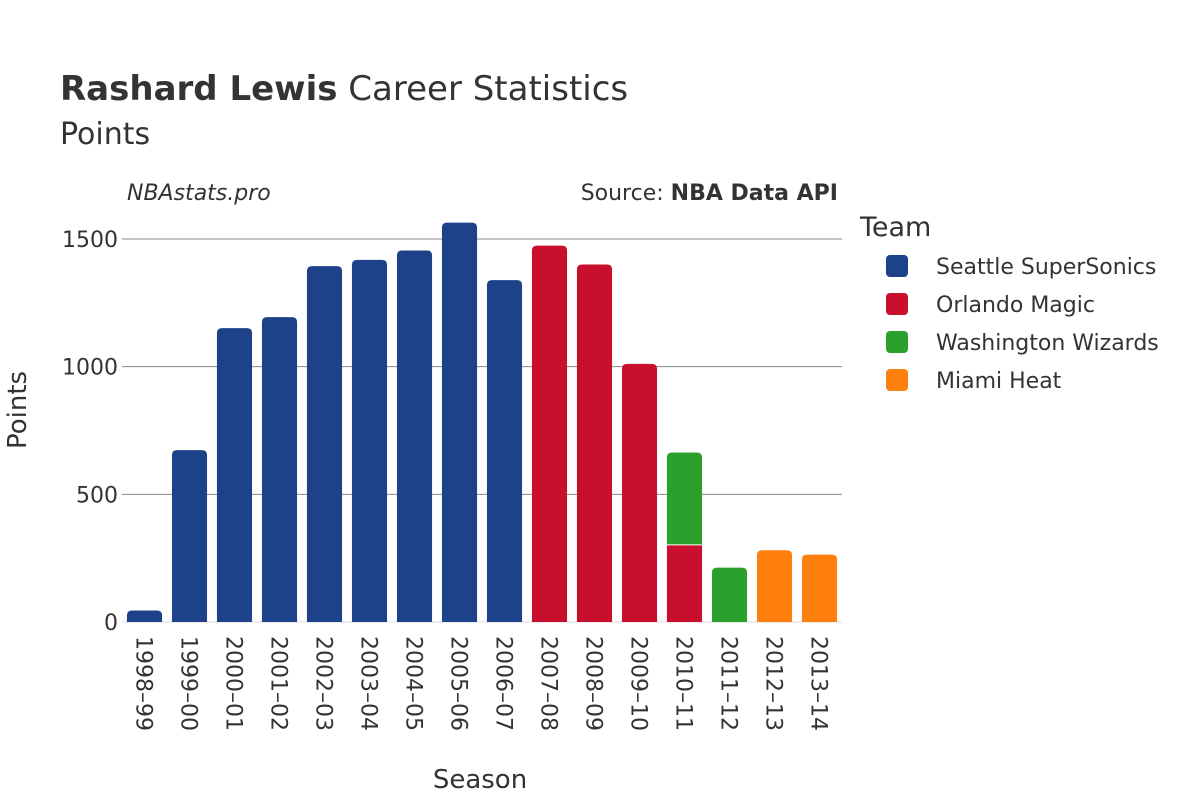 The image size is (1200, 800). What do you see at coordinates (728, 683) in the screenshot?
I see `x-tick-label: 2011–12` at bounding box center [728, 683].